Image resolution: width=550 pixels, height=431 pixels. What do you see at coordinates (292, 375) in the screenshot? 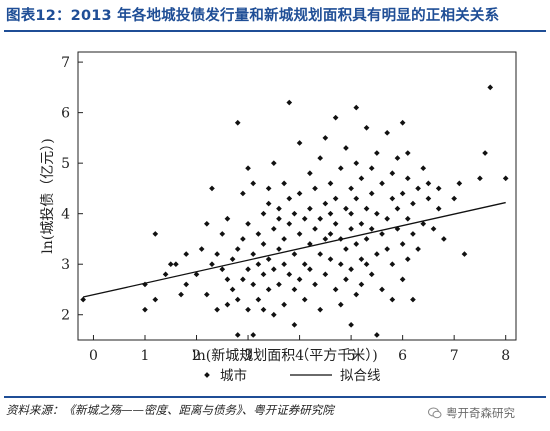
I see `legend: 城市 拟合线` at bounding box center [292, 375].